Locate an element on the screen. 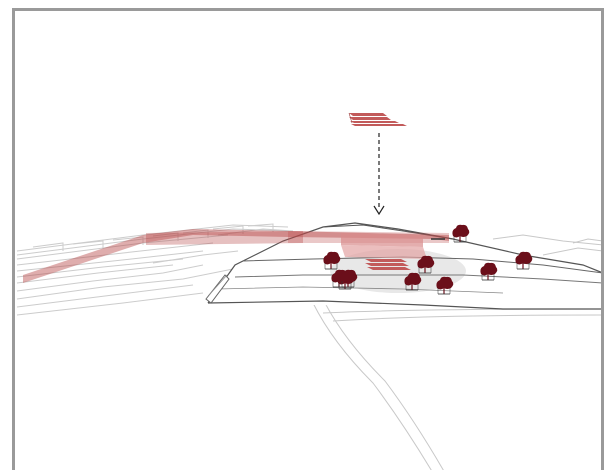  dashed-arrow-down-icon is located at coordinates (379, 174).